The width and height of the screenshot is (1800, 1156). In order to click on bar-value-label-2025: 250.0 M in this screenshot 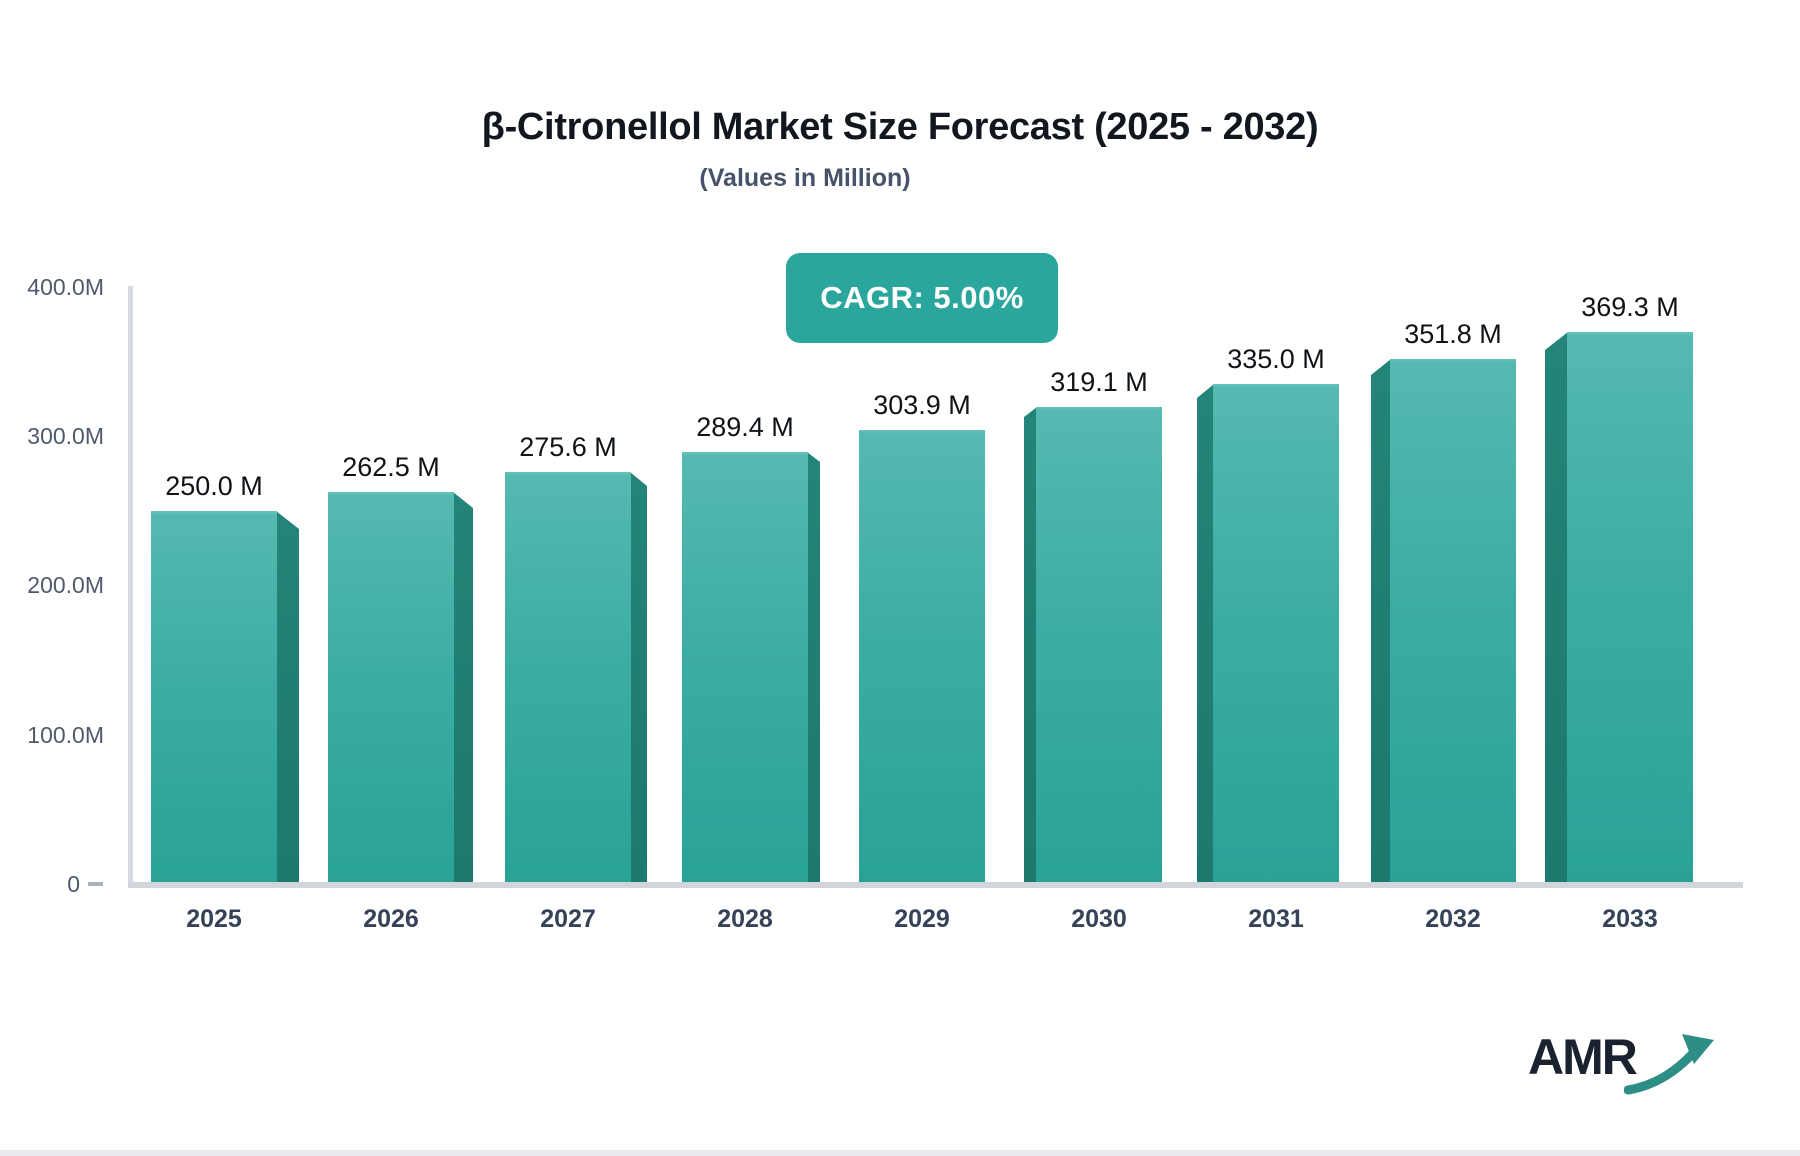, I will do `click(214, 486)`.